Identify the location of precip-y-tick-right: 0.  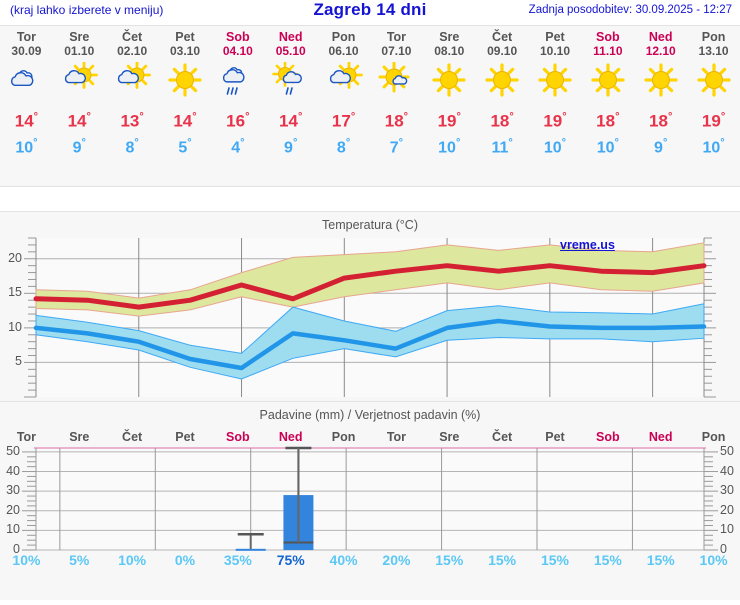
(723, 549).